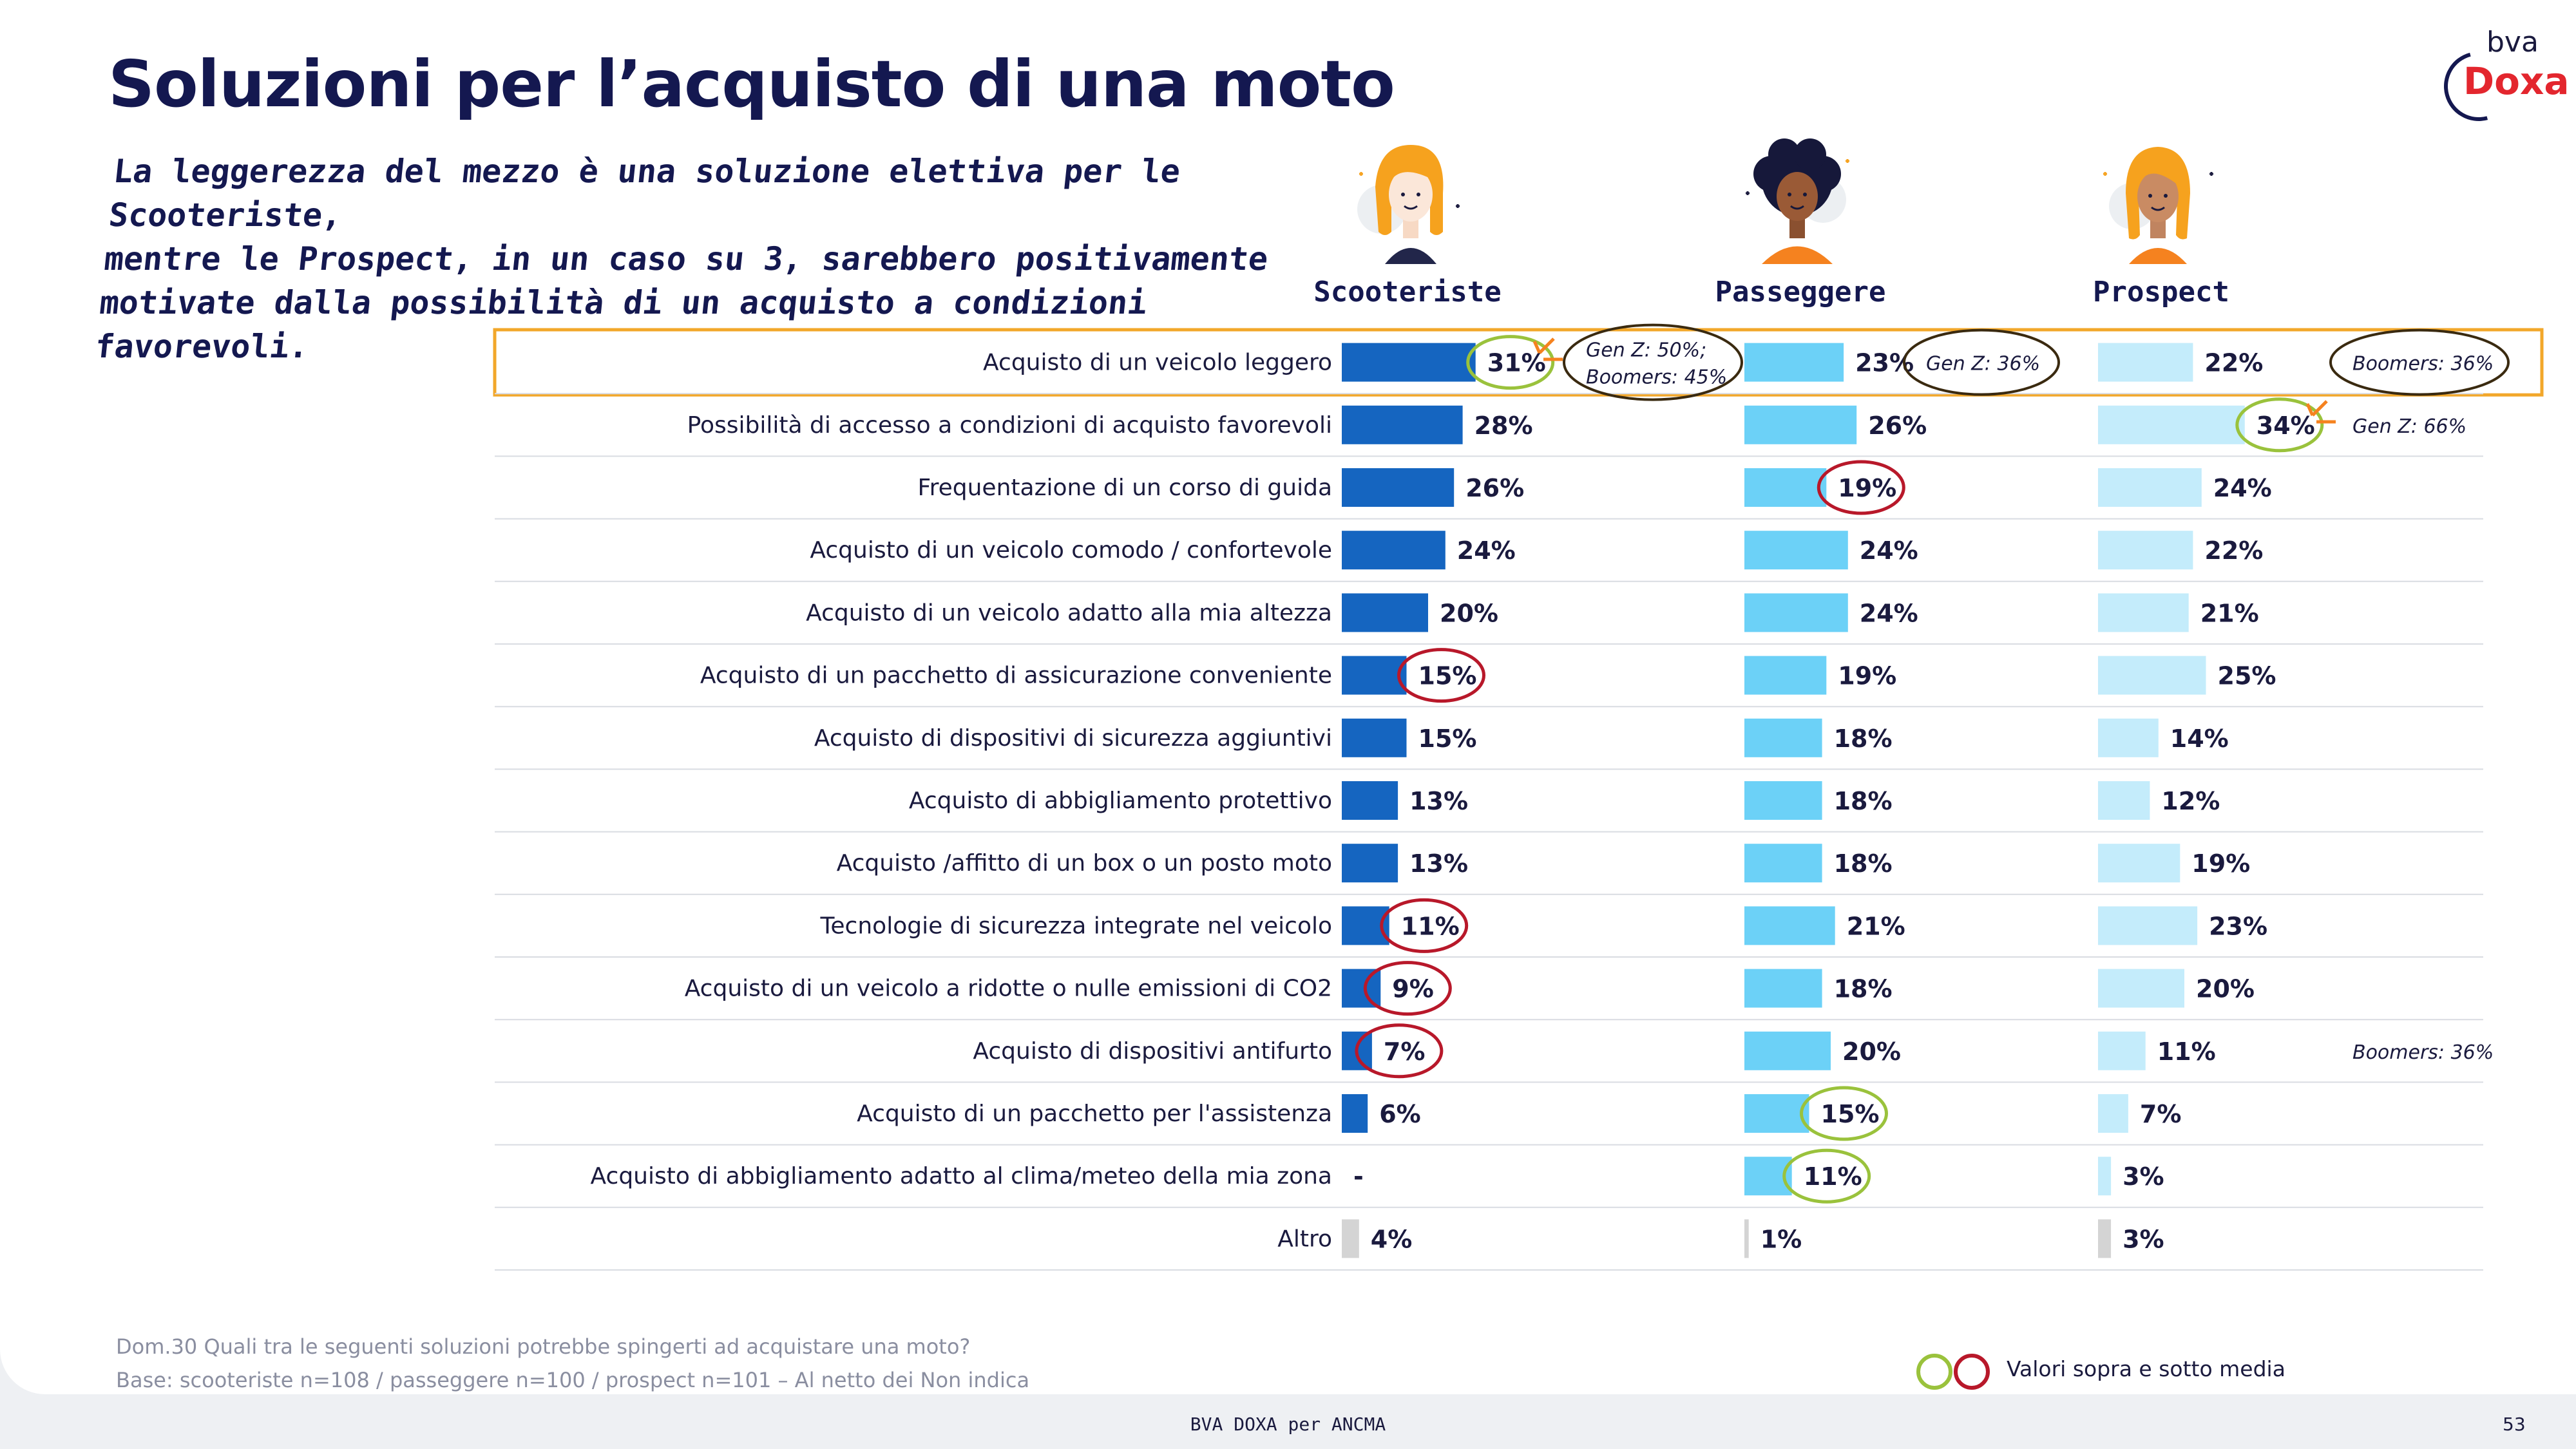 The image size is (2576, 1449). What do you see at coordinates (2190, 801) in the screenshot?
I see `data-label: 12%` at bounding box center [2190, 801].